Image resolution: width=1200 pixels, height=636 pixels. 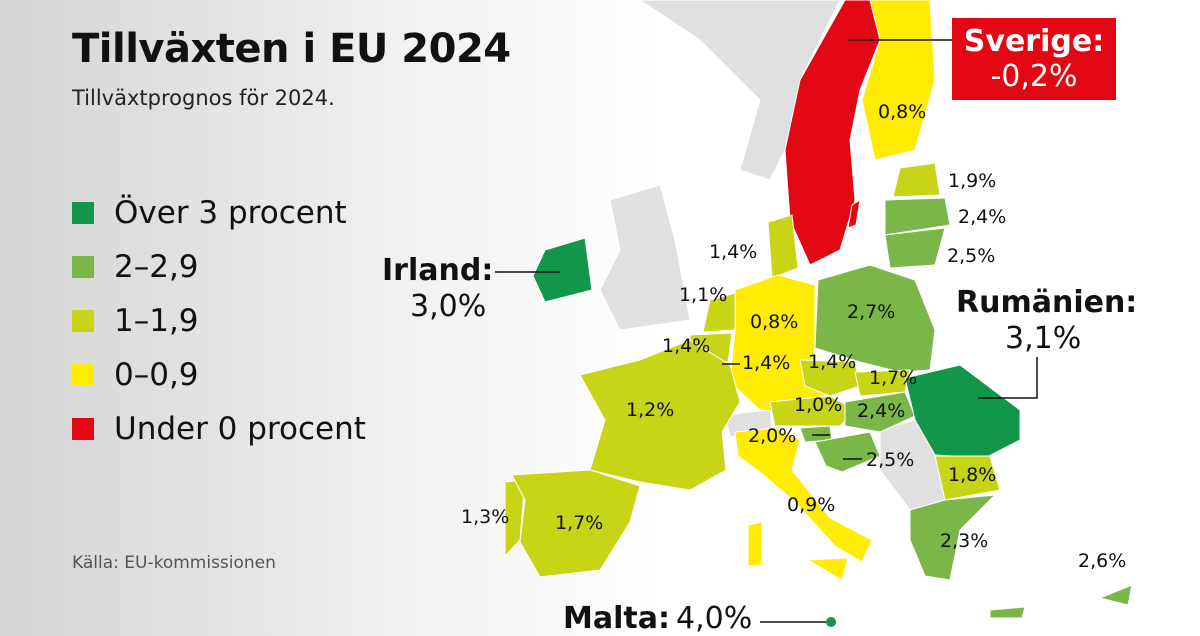 I want to click on label-denmark: 1,4%, so click(x=733, y=252).